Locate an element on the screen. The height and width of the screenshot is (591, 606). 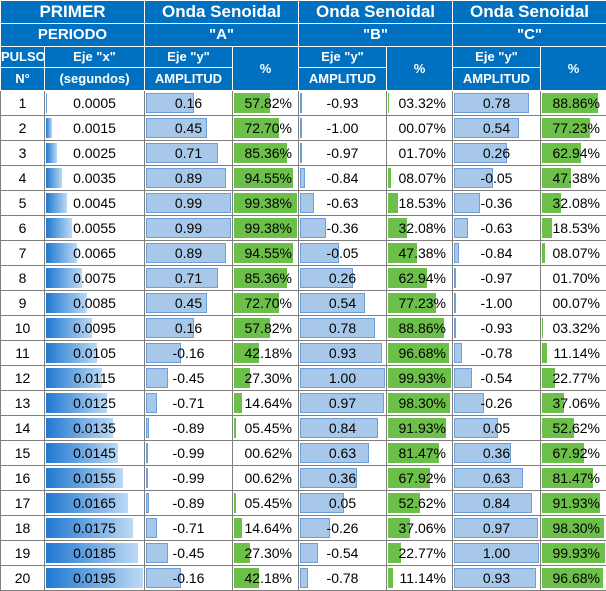
wave-c-amplitude-cell-value: -0.78 is located at coordinates (496, 353).